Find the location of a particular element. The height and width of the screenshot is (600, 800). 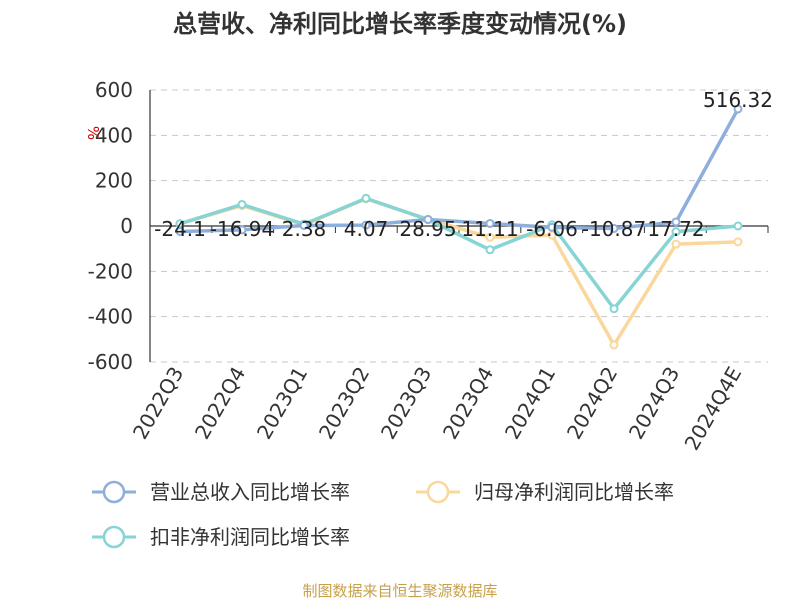

x-tick-label: 2023Q2 is located at coordinates (344, 403).